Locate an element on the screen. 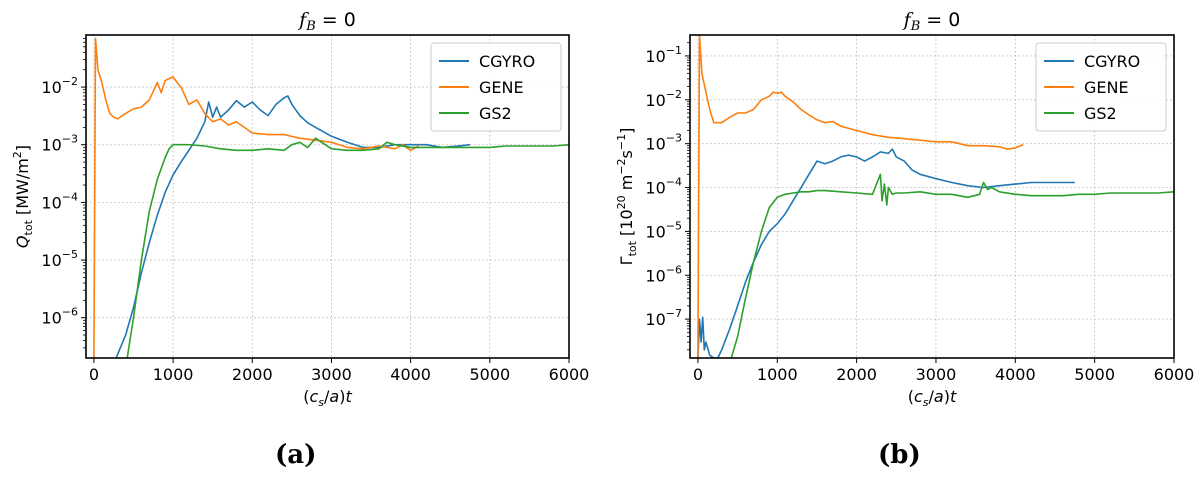 This screenshot has width=1204, height=477. series-line-cgyro is located at coordinates (886, 253).